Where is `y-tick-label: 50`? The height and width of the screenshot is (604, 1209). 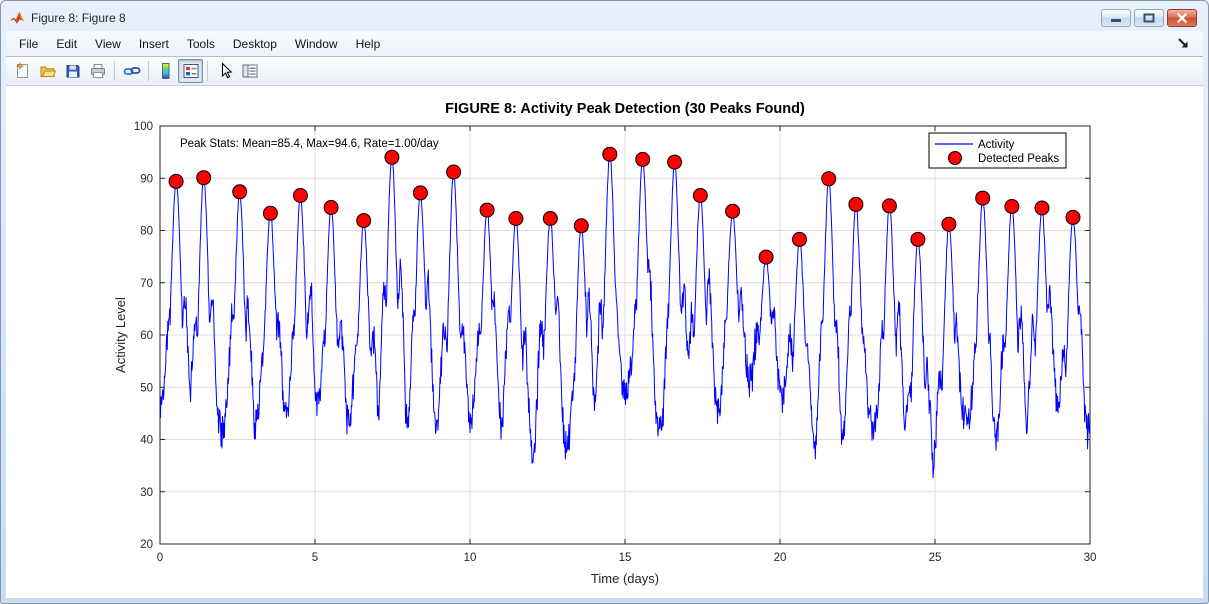 y-tick-label: 50 is located at coordinates (146, 388).